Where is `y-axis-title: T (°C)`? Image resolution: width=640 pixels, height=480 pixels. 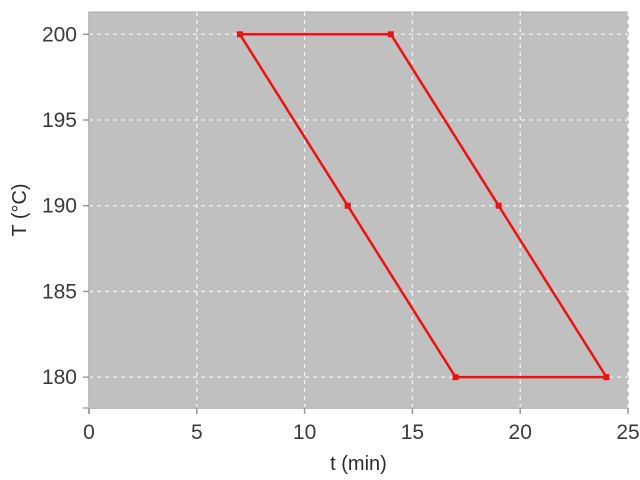
y-axis-title: T (°C) is located at coordinates (20, 209).